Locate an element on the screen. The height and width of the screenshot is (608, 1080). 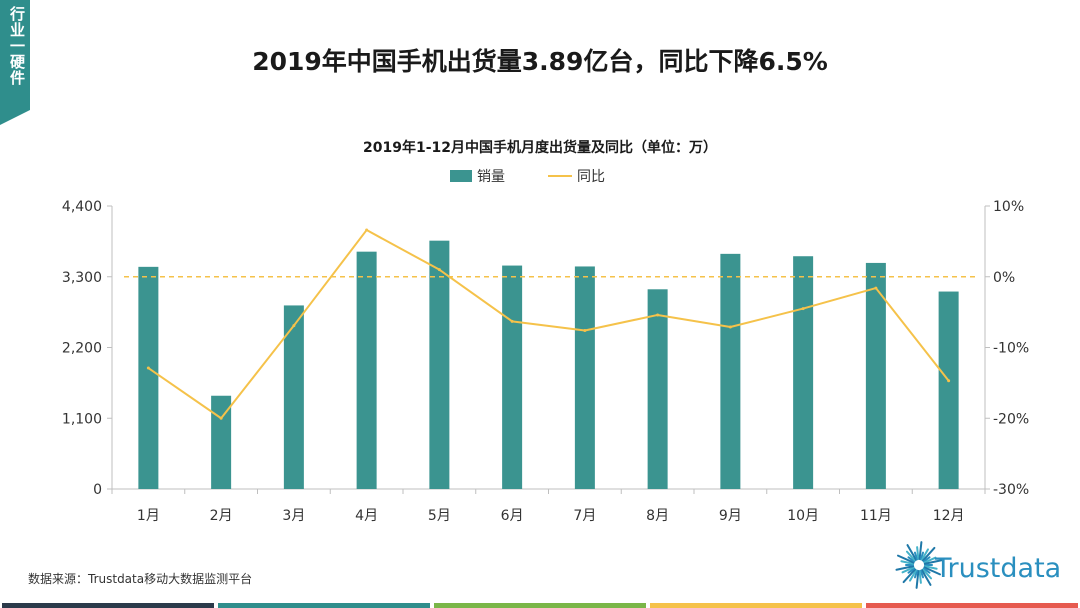
x-tick-label: 8月 is located at coordinates (657, 516).